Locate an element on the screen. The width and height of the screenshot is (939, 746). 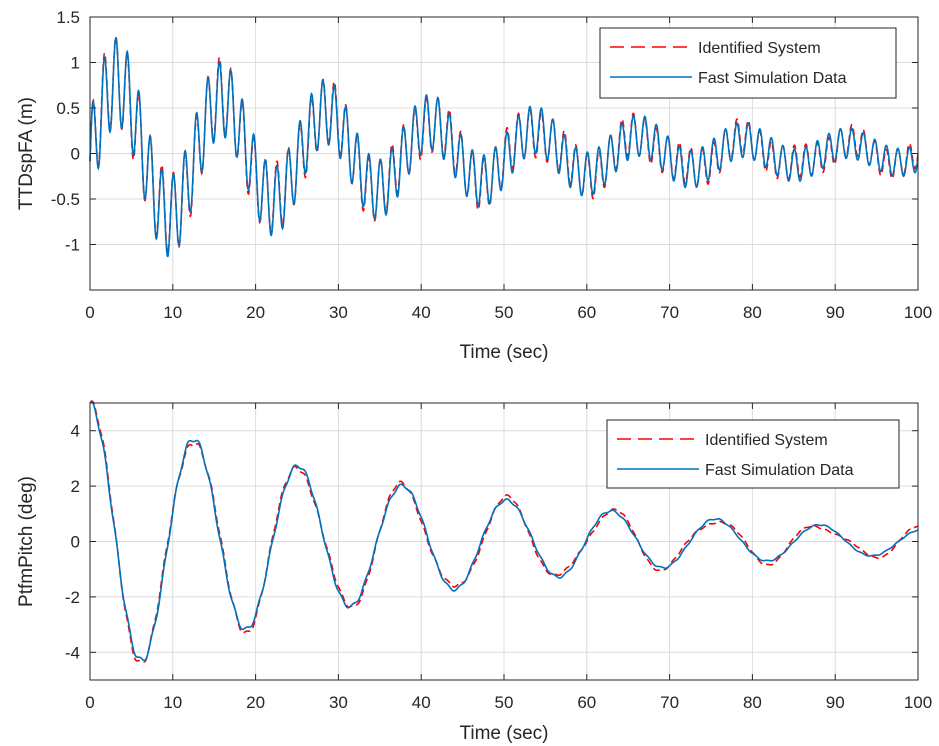
y-axis-label: TTDspFA (m) is located at coordinates (26, 153).